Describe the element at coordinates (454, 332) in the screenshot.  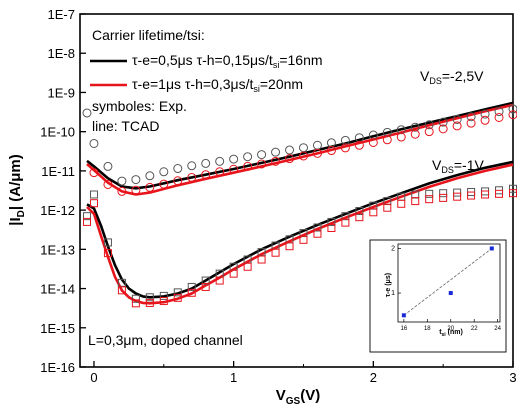
I see `inset-x-title-post: (nm)` at that location.